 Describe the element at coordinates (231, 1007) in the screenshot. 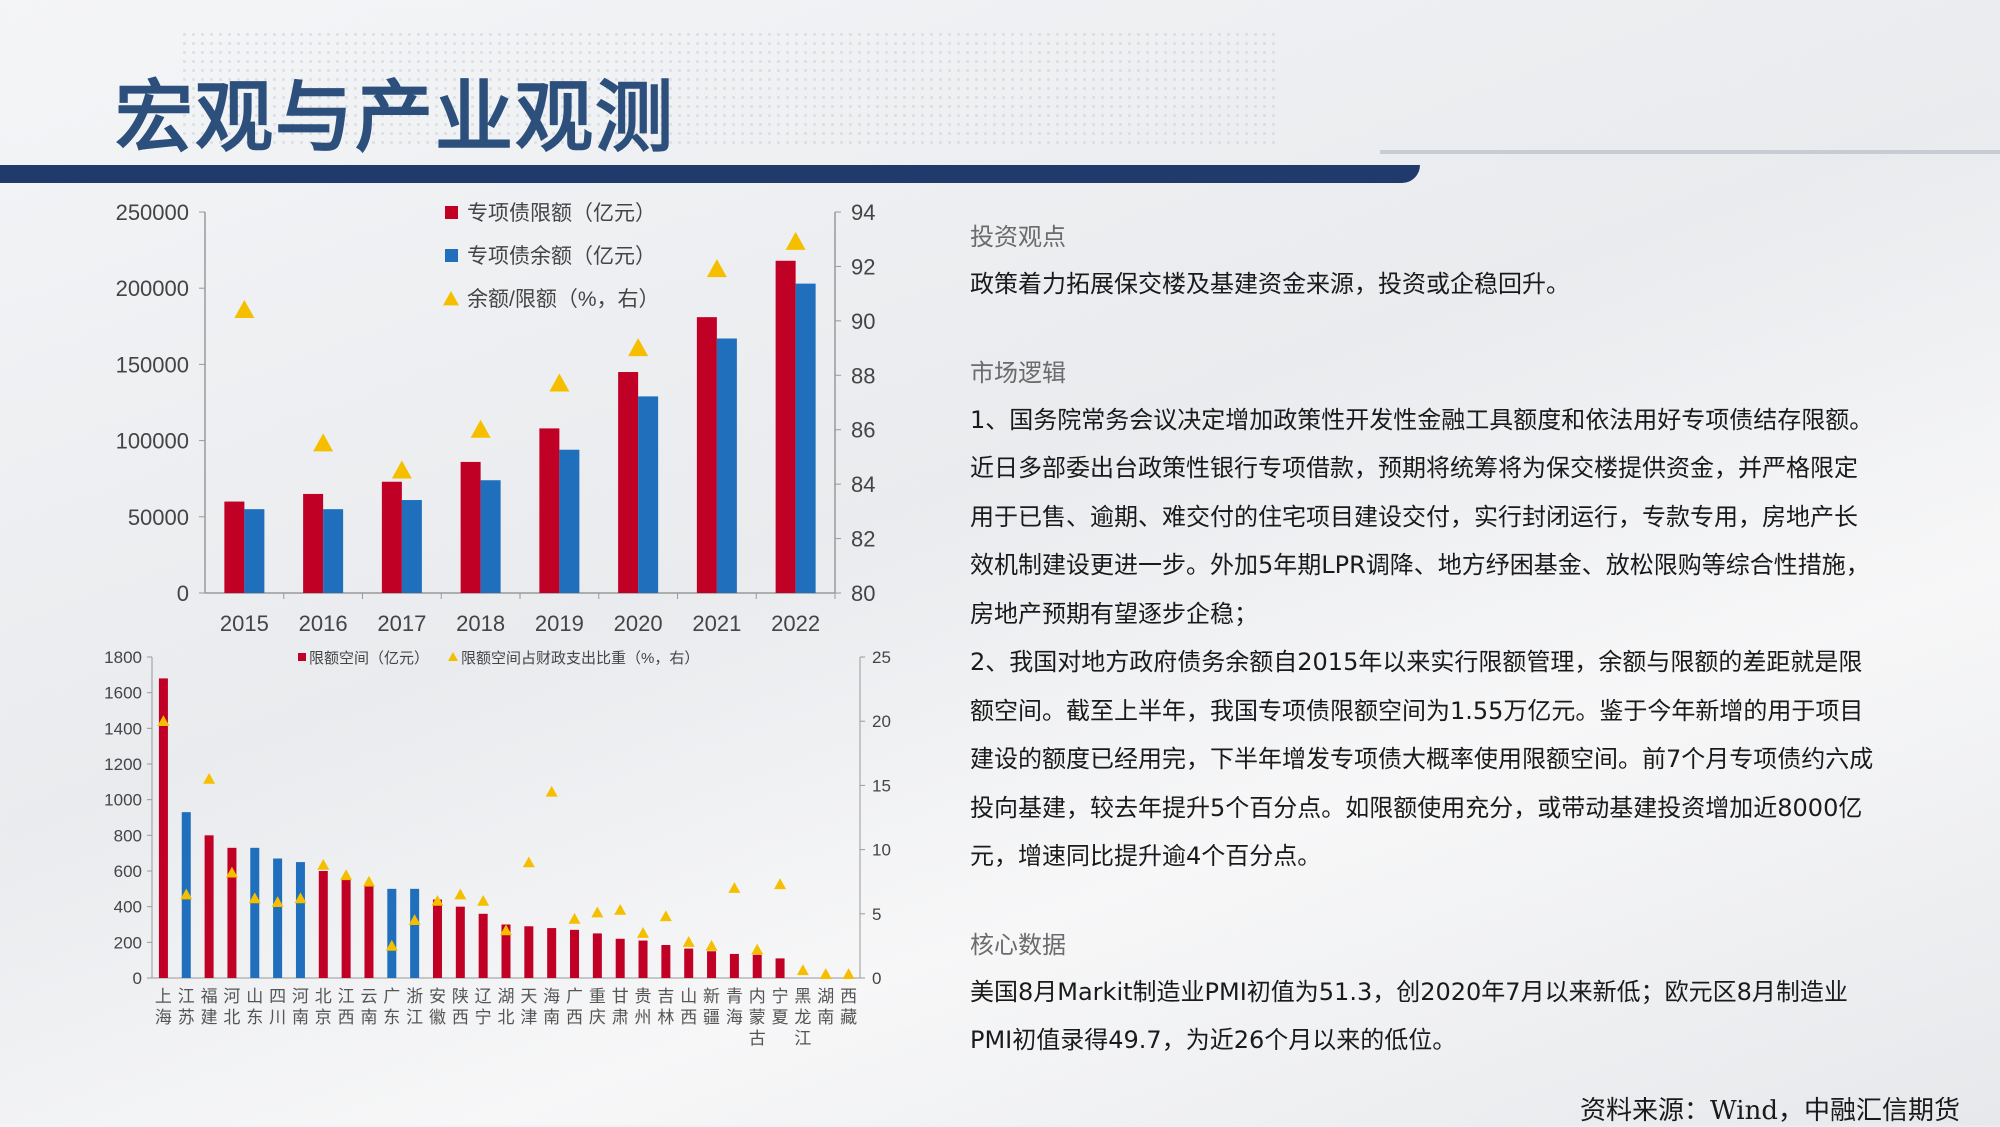

I see `x-tick-label: 河北` at that location.